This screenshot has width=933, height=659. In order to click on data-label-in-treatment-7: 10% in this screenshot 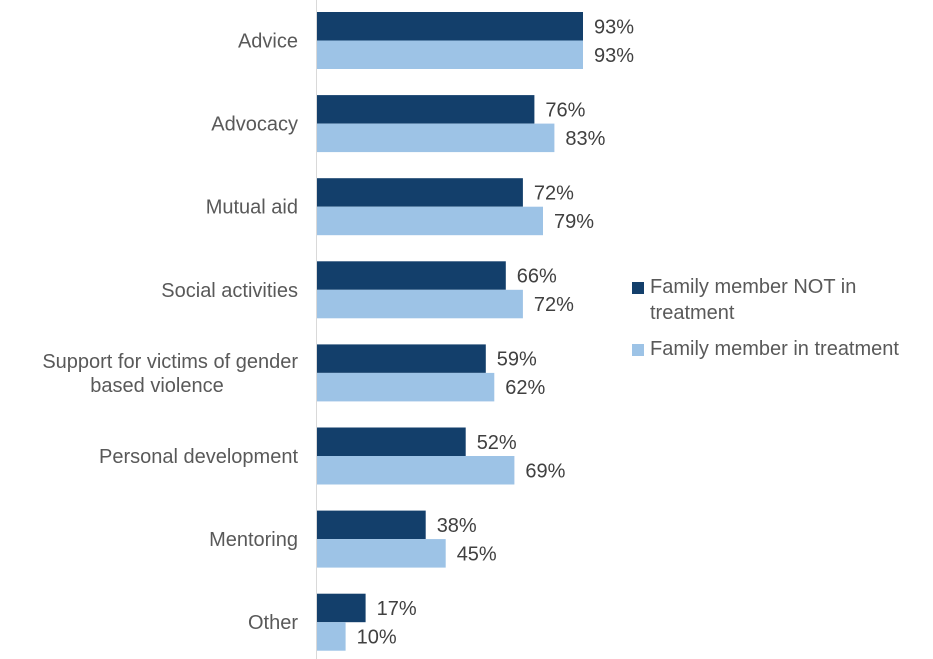, I will do `click(377, 637)`.